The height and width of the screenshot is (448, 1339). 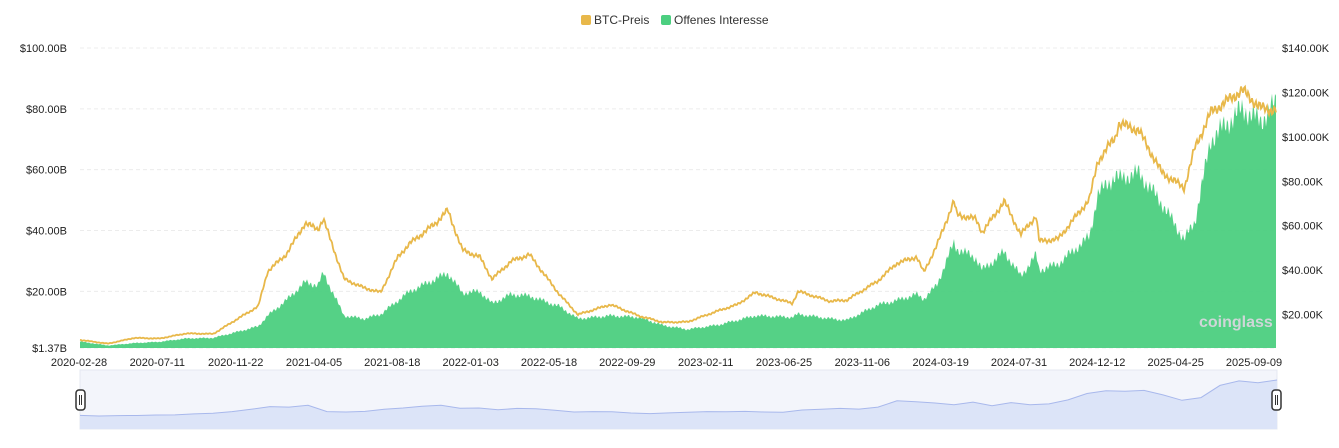 I want to click on left-axis-tick-label: $60.00B, so click(x=46, y=171).